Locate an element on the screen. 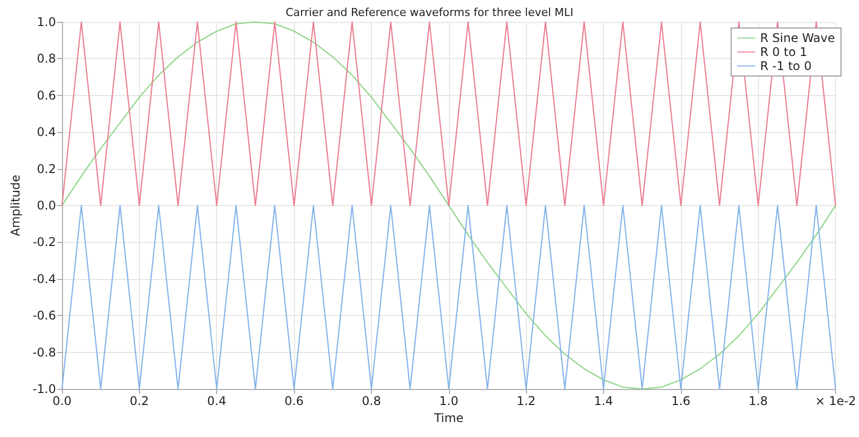  x-tick-label: 0.4 is located at coordinates (216, 401).